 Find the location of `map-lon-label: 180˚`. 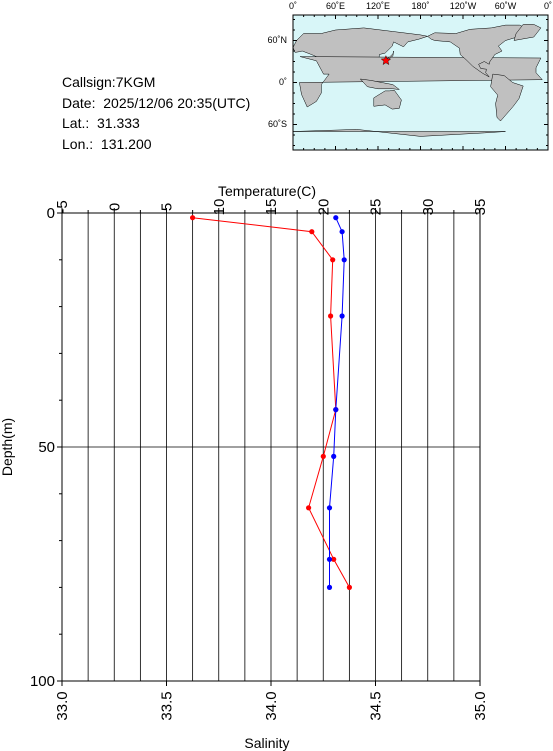

map-lon-label: 180˚ is located at coordinates (420, 6).